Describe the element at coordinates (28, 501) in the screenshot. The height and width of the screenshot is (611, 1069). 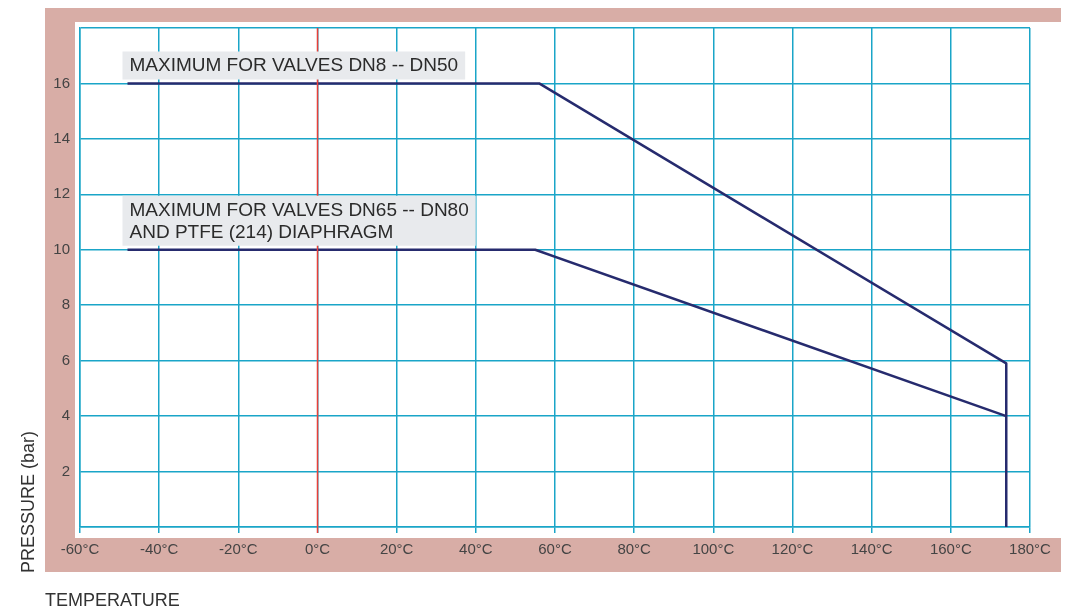
I see `y-axis-title: PRESSURE (bar)` at that location.